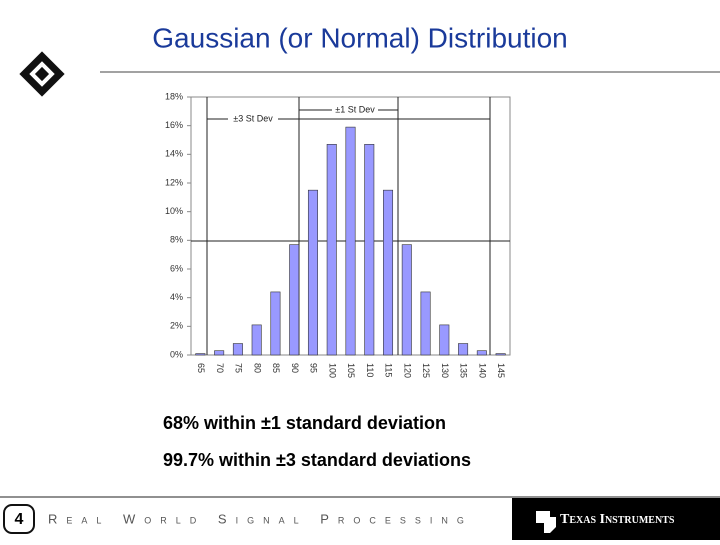  What do you see at coordinates (370, 370) in the screenshot?
I see `x-tick-label: 110` at bounding box center [370, 370].